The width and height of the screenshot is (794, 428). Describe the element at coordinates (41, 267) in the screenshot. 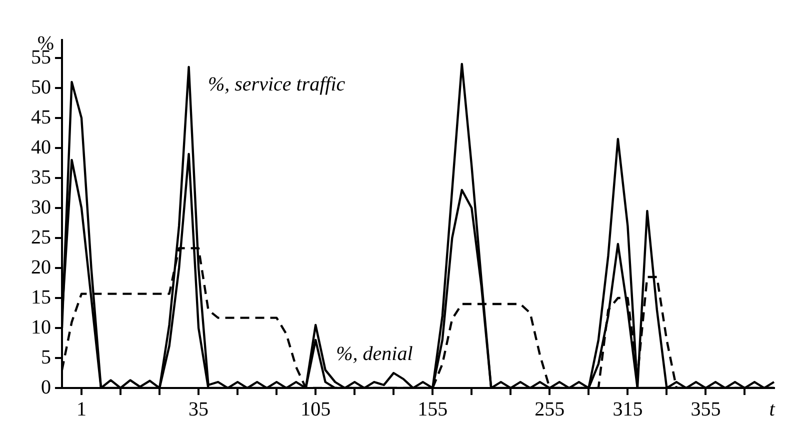

I see `y-tick-label: 20` at that location.